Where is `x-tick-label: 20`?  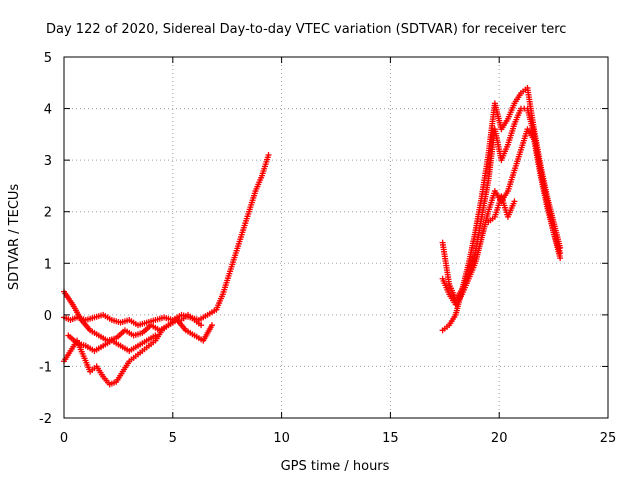
x-tick-label: 20 is located at coordinates (499, 438).